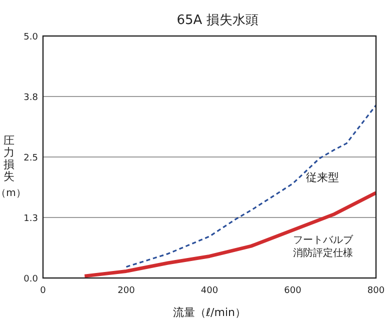 Image resolution: width=390 pixels, height=320 pixels. What do you see at coordinates (323, 177) in the screenshot?
I see `series-label: 従来型` at bounding box center [323, 177].